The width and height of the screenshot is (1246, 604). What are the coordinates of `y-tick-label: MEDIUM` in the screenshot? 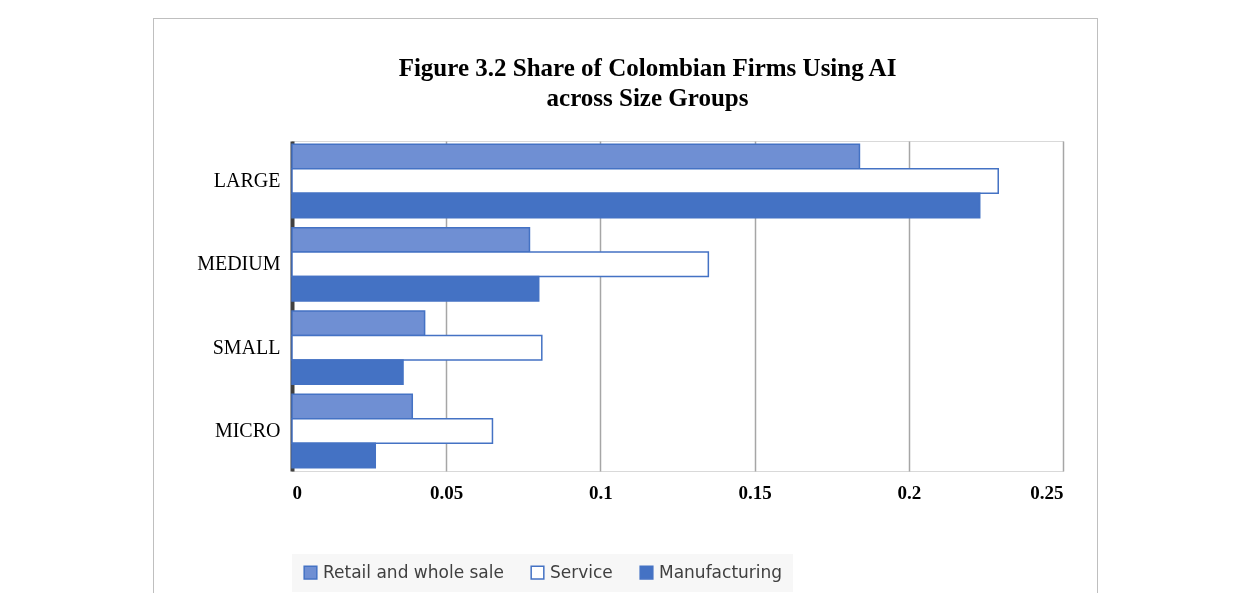 It's located at (239, 263).